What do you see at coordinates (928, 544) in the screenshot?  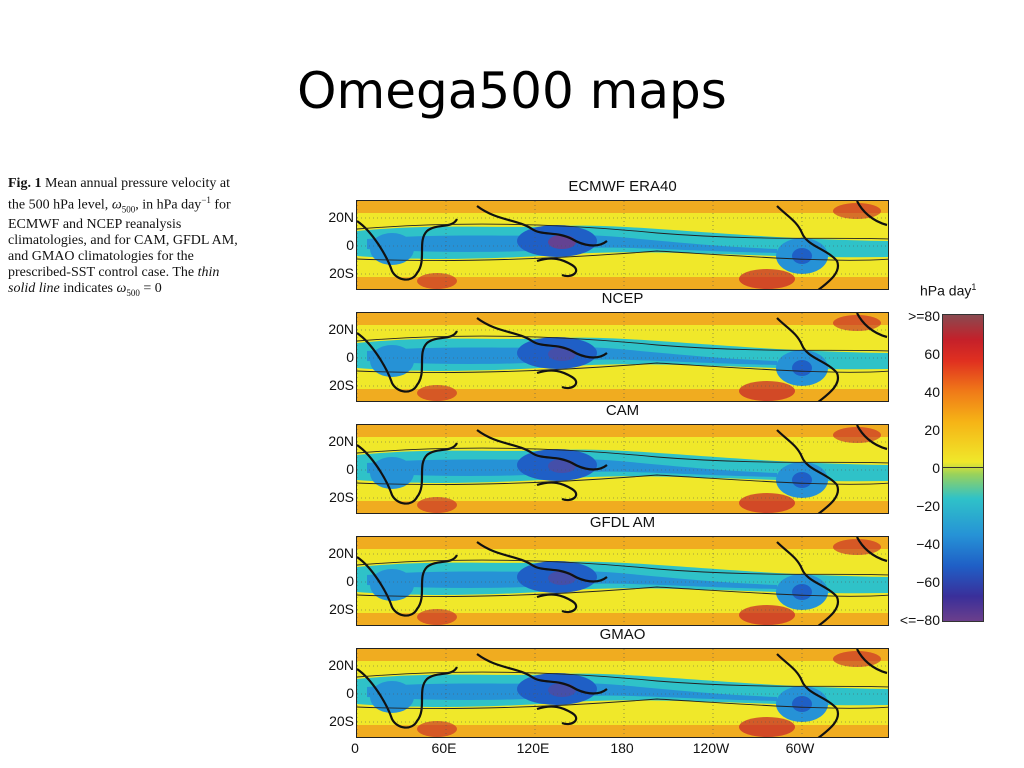 I see `colorbar-label-neg40: −40` at bounding box center [928, 544].